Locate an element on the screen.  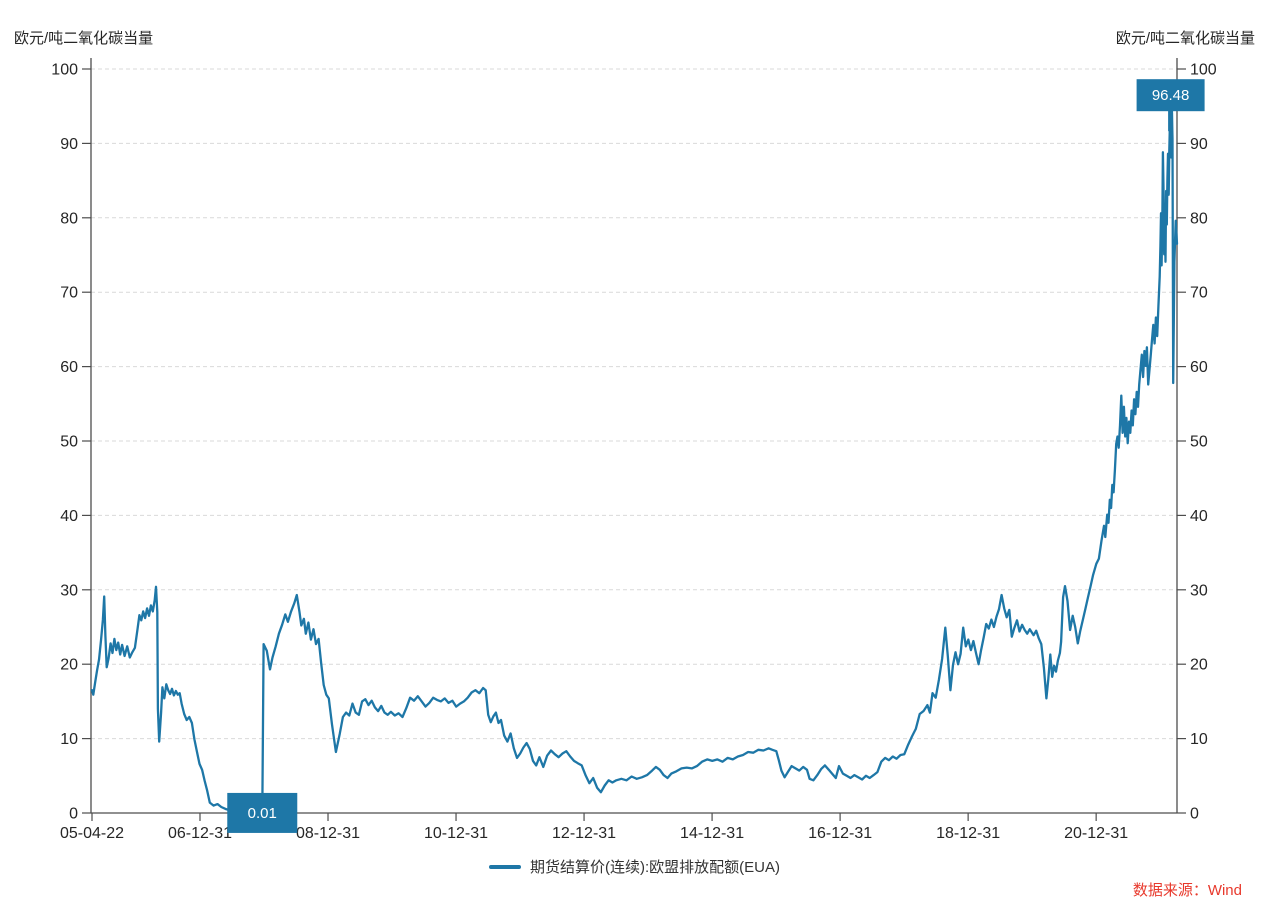
y-tick-label-right: 20 is located at coordinates (1199, 665).